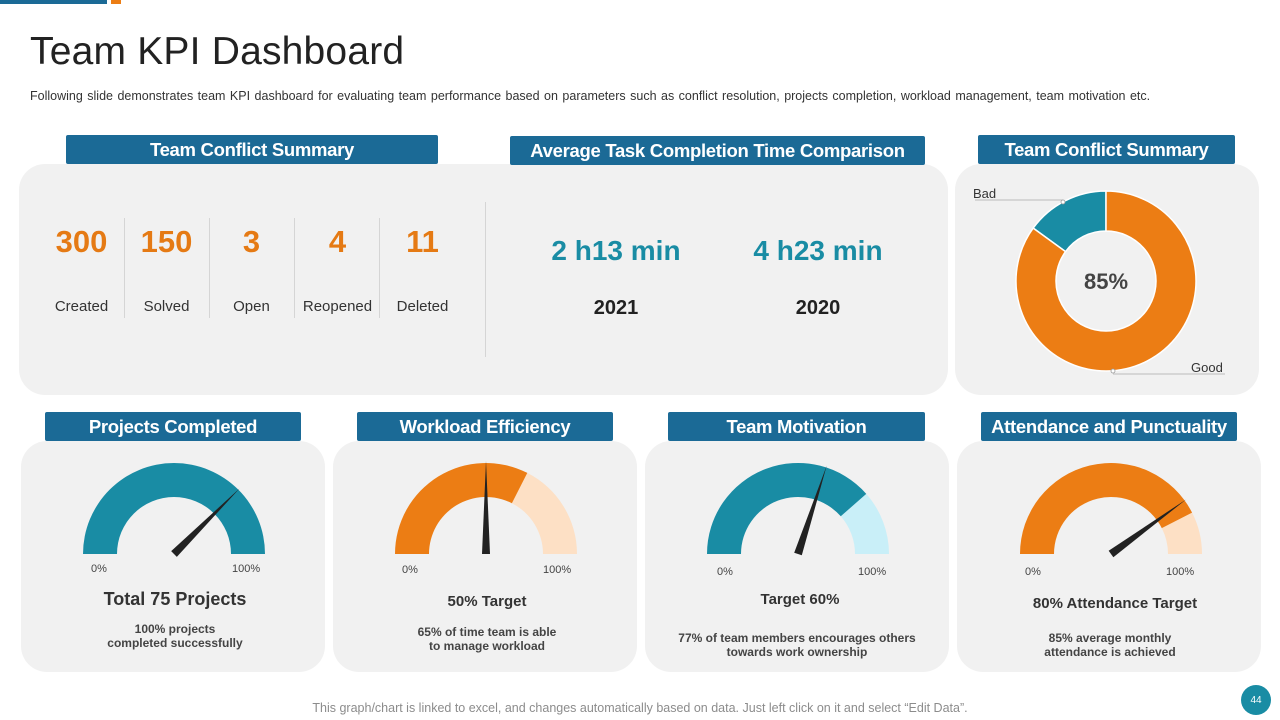 This screenshot has height=720, width=1280. What do you see at coordinates (1256, 700) in the screenshot?
I see `page-number-badge: 44` at bounding box center [1256, 700].